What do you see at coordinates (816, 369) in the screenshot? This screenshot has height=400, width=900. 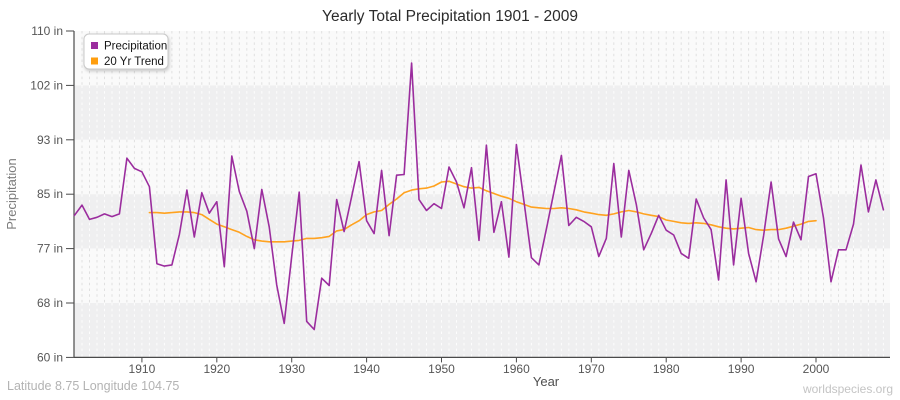 I see `x-tick-label: 2000` at bounding box center [816, 369].